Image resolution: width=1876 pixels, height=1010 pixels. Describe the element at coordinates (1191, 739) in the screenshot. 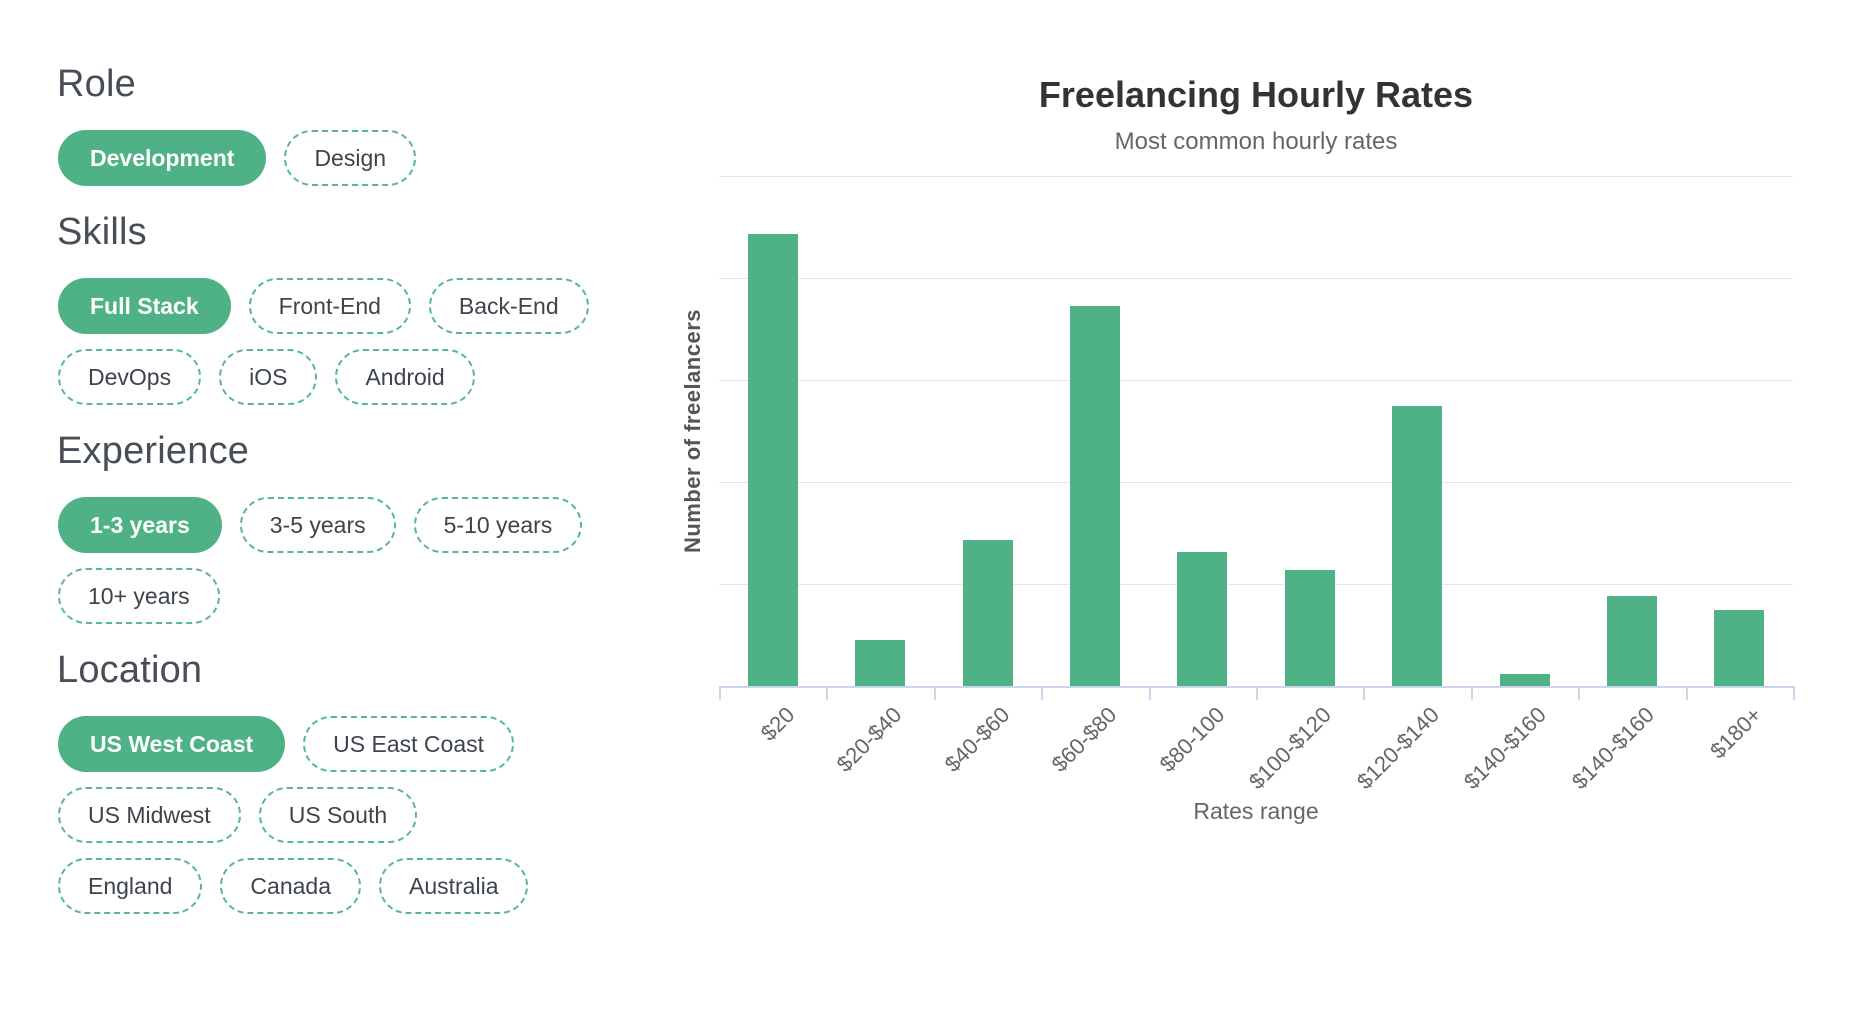

I see `x-tick-label-4: $80-100` at that location.